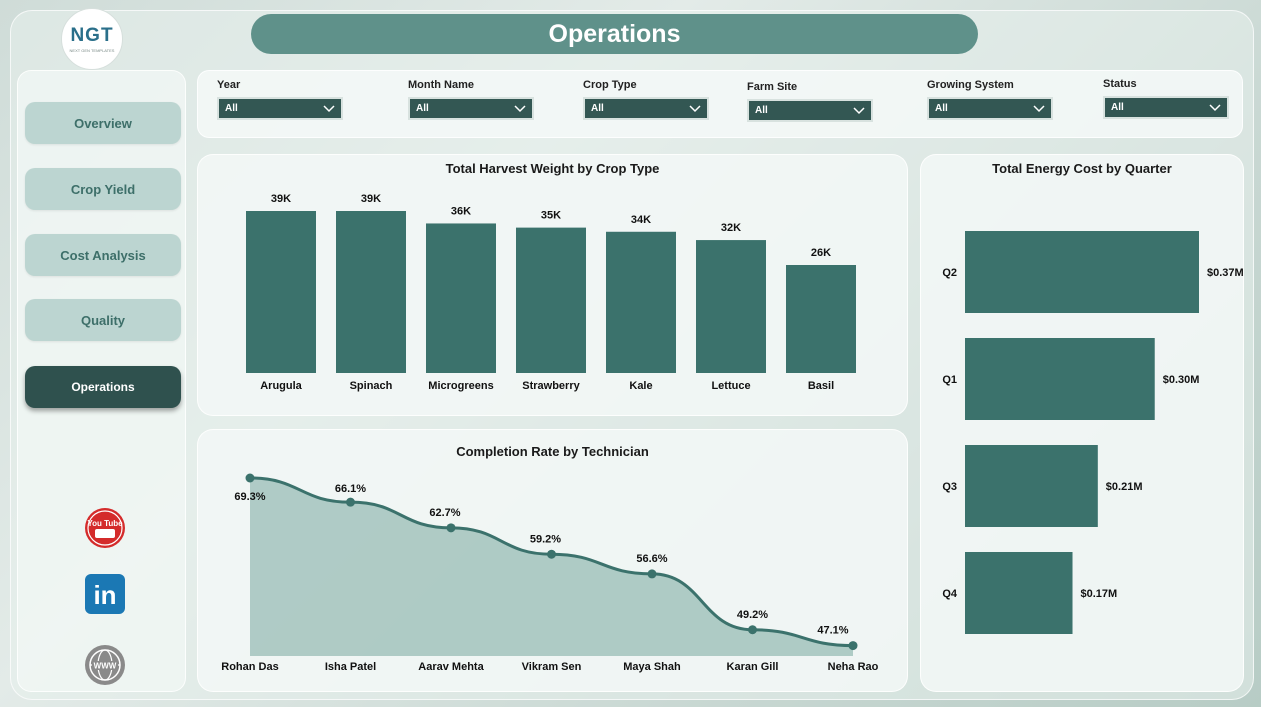 This screenshot has width=1261, height=707. I want to click on energy-data-label: $0.21M, so click(1124, 487).